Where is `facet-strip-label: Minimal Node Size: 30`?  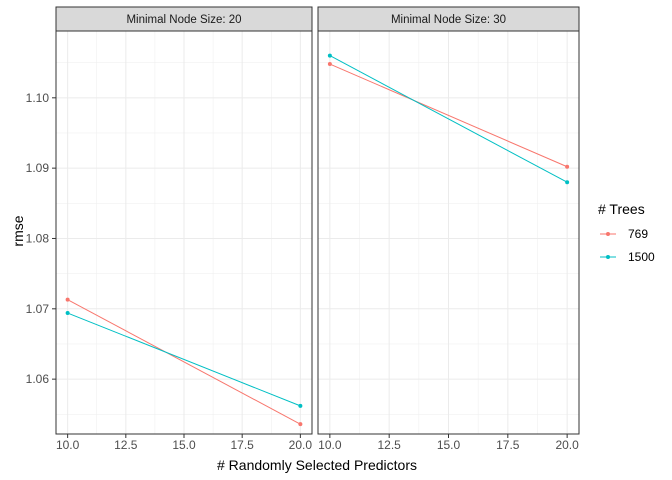 facet-strip-label: Minimal Node Size: 30 is located at coordinates (448, 20).